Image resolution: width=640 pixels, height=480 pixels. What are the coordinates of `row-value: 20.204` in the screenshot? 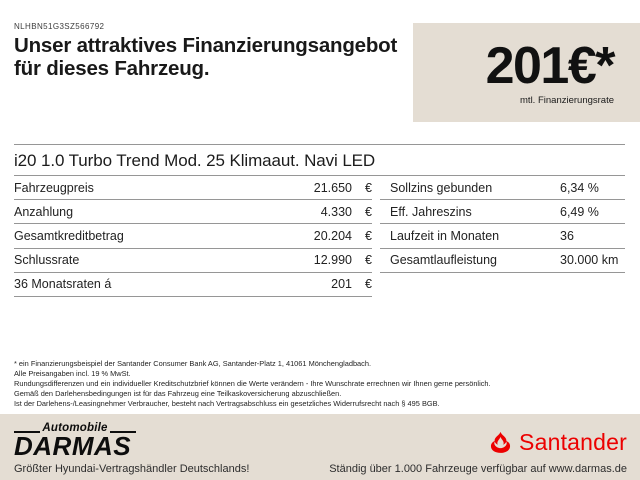 It's located at (332, 235).